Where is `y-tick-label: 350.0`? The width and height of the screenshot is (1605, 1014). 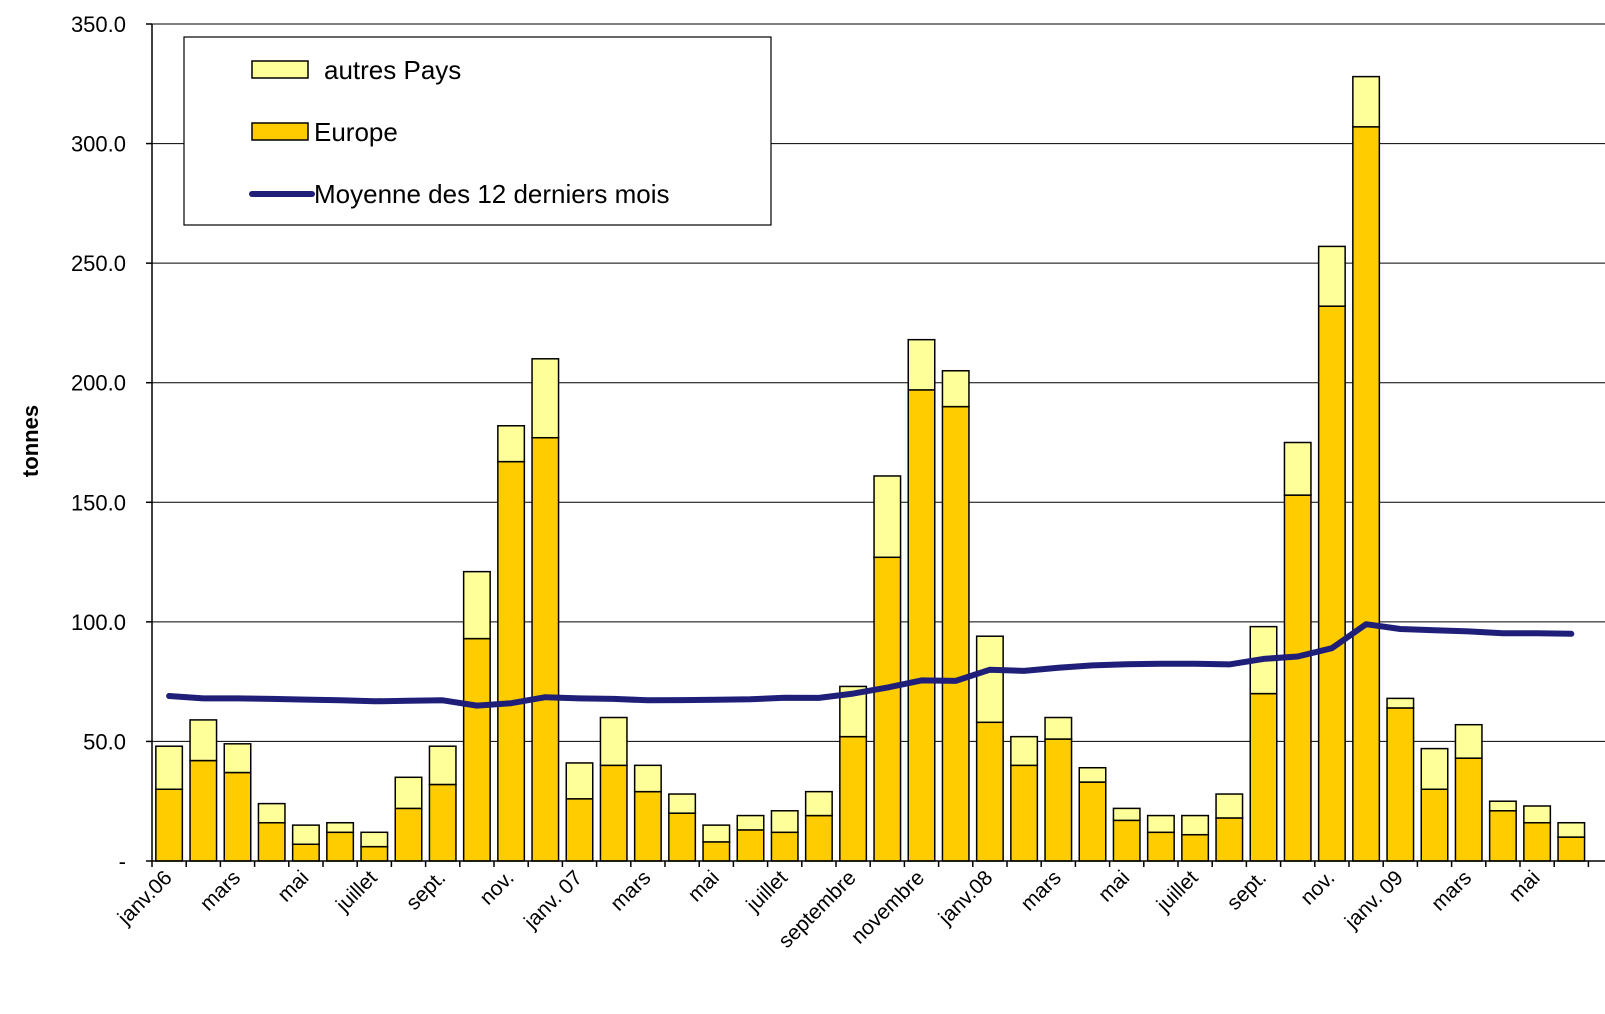 y-tick-label: 350.0 is located at coordinates (98, 24).